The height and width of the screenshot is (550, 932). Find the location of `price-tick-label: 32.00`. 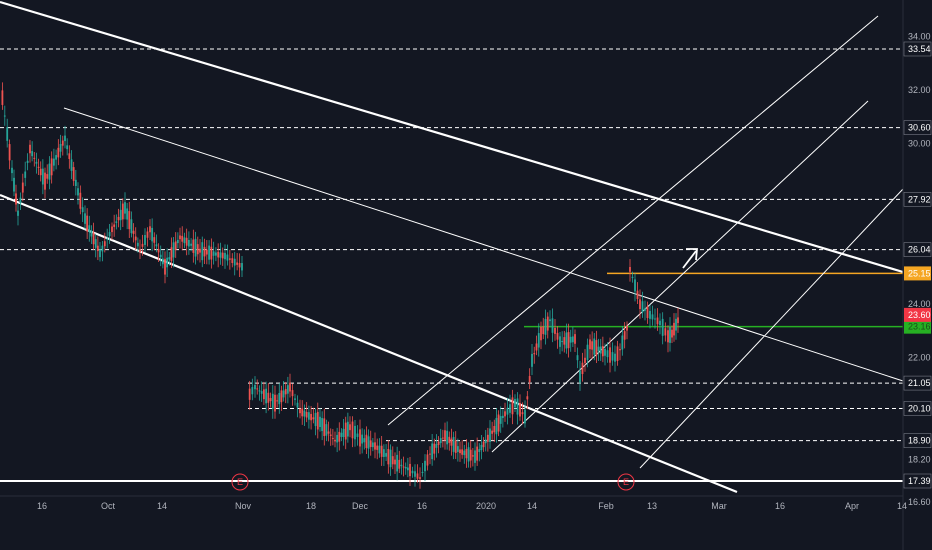

price-tick-label: 32.00 is located at coordinates (919, 90).